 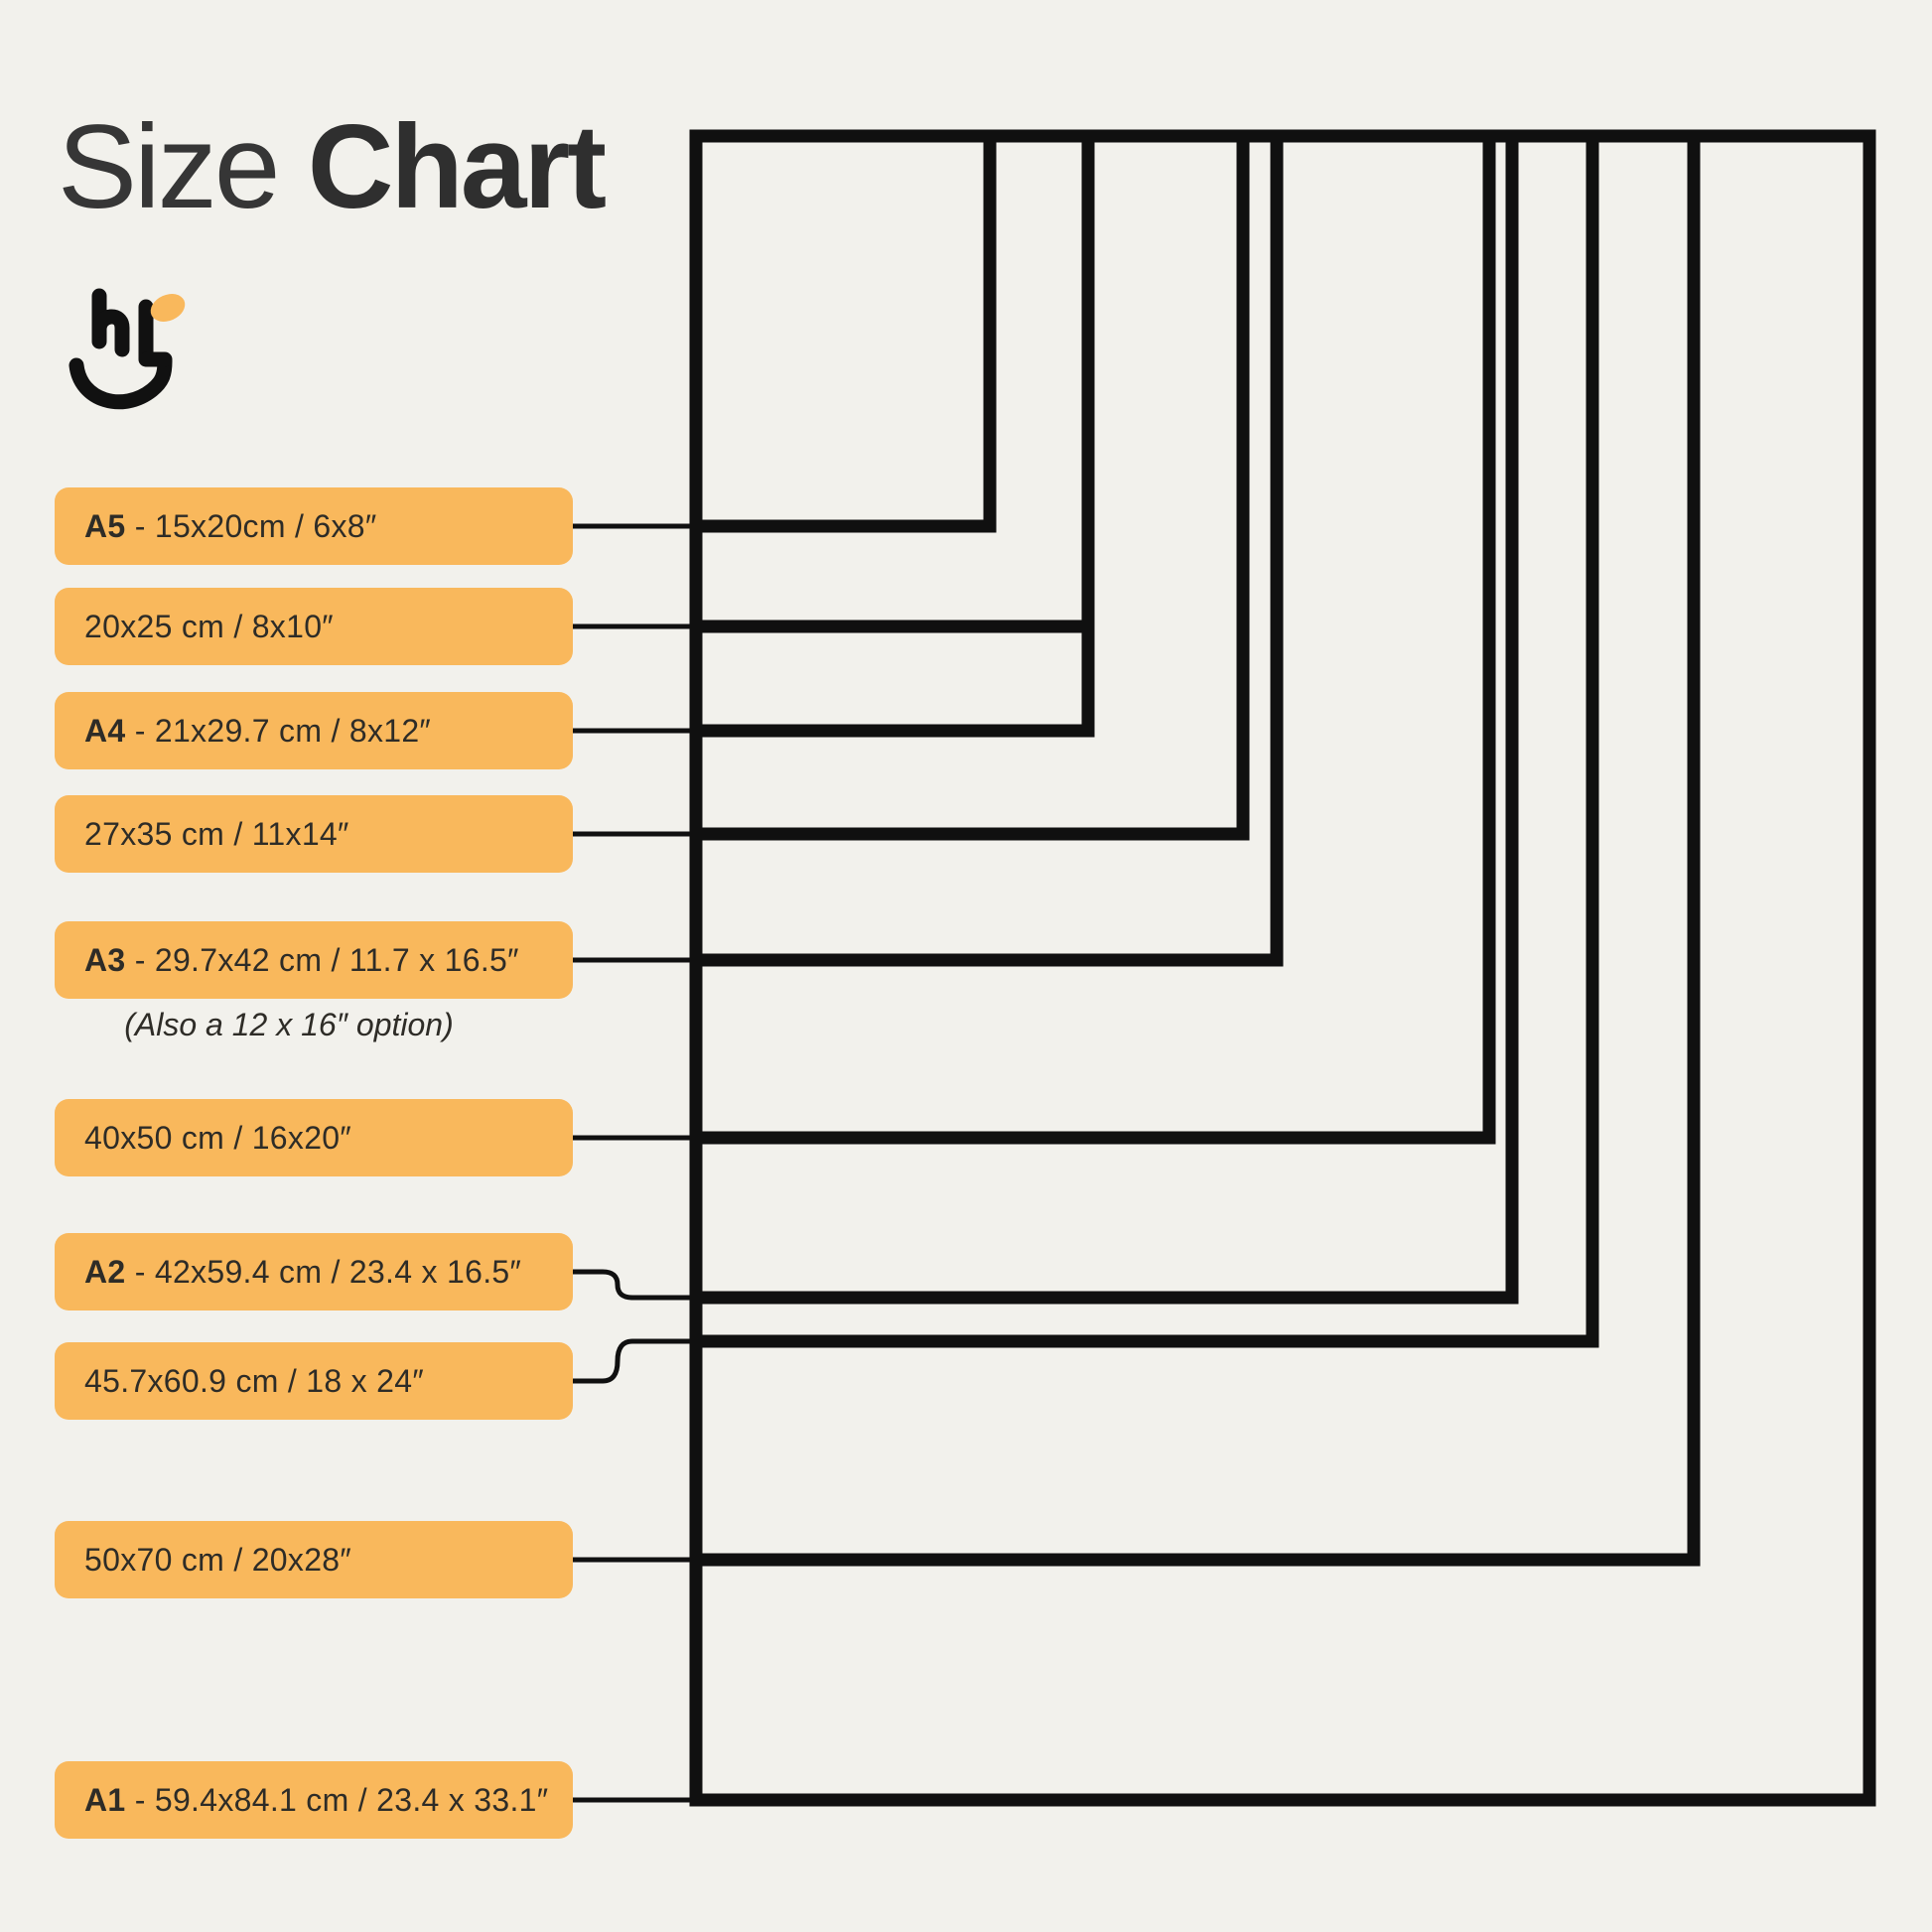 I want to click on size-label-20x25: 20x25 cm / 8x10″, so click(x=314, y=626).